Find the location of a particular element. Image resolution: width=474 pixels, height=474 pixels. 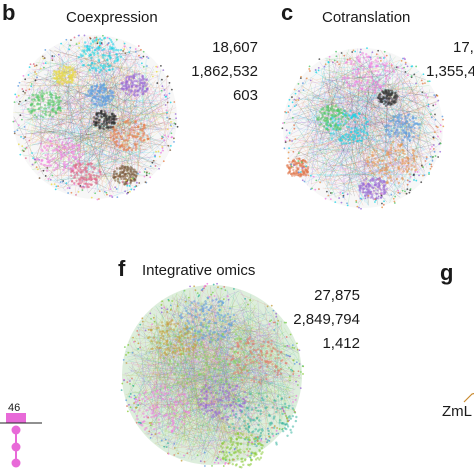

coexpression-node-count: 18,607 is located at coordinates (235, 47).